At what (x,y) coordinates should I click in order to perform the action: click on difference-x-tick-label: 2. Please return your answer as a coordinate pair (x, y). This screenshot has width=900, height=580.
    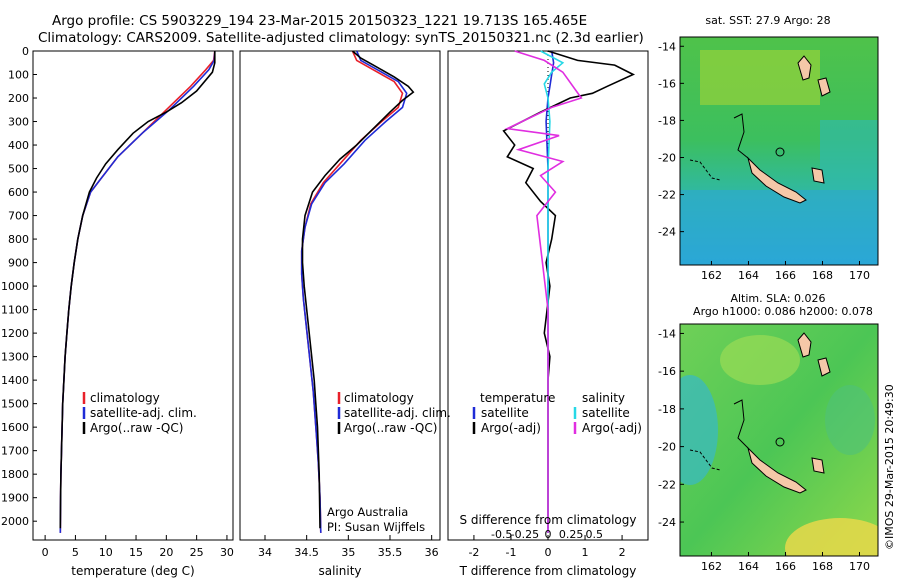
    Looking at the image, I should click on (622, 552).